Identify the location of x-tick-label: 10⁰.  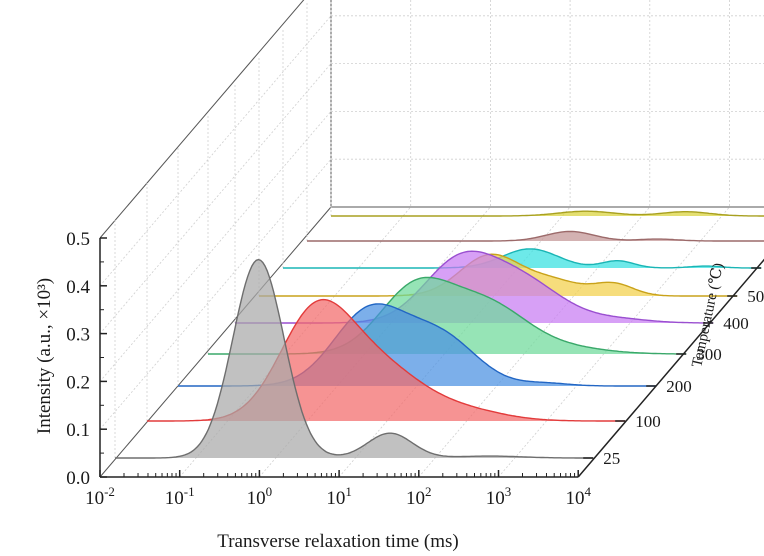
(260, 496).